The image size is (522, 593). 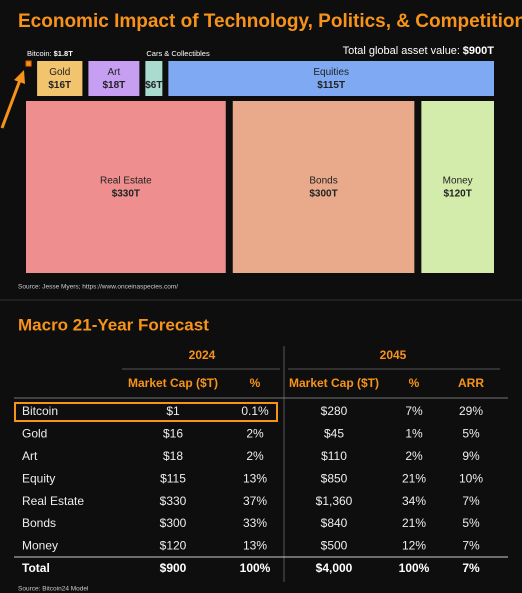 I want to click on table-cell: 37%, so click(x=255, y=501).